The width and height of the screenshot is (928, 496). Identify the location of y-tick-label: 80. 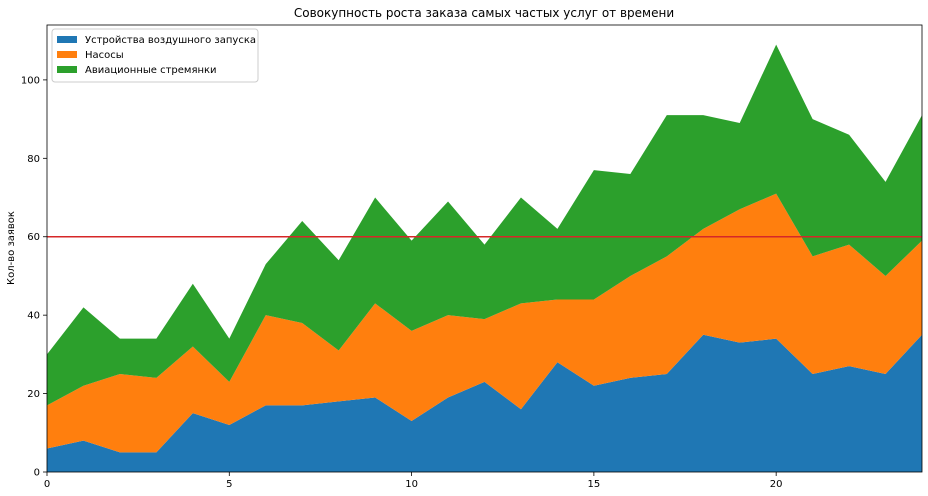
(33, 159).